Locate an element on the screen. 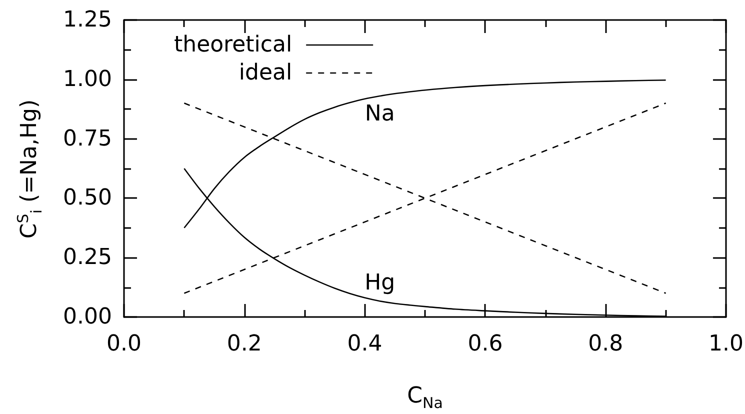  y-tick-label: 1.00 is located at coordinates (87, 79).